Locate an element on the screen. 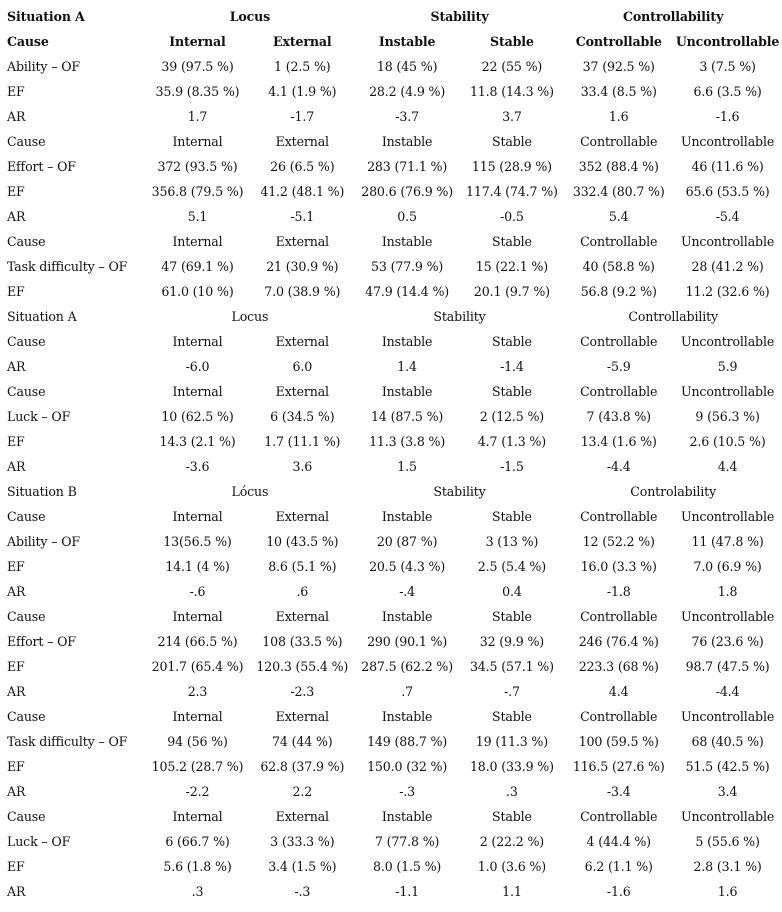 The image size is (782, 912). table-cell: 46 (11.6 %) is located at coordinates (727, 166).